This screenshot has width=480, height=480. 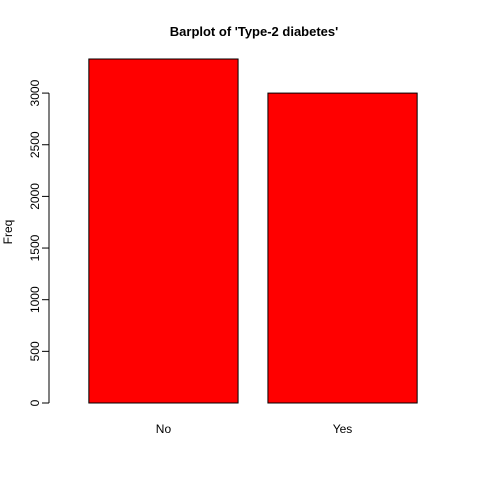 I want to click on y-tick-label: 500, so click(x=35, y=351).